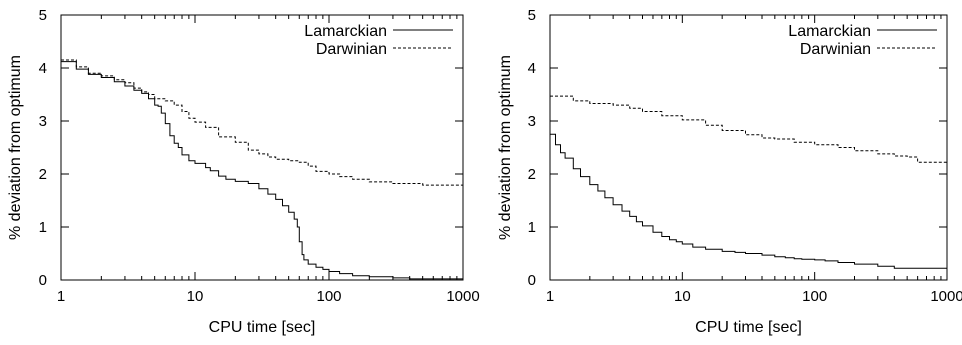 This screenshot has width=962, height=345. I want to click on chart-1-y-tick-label: 0, so click(43, 280).